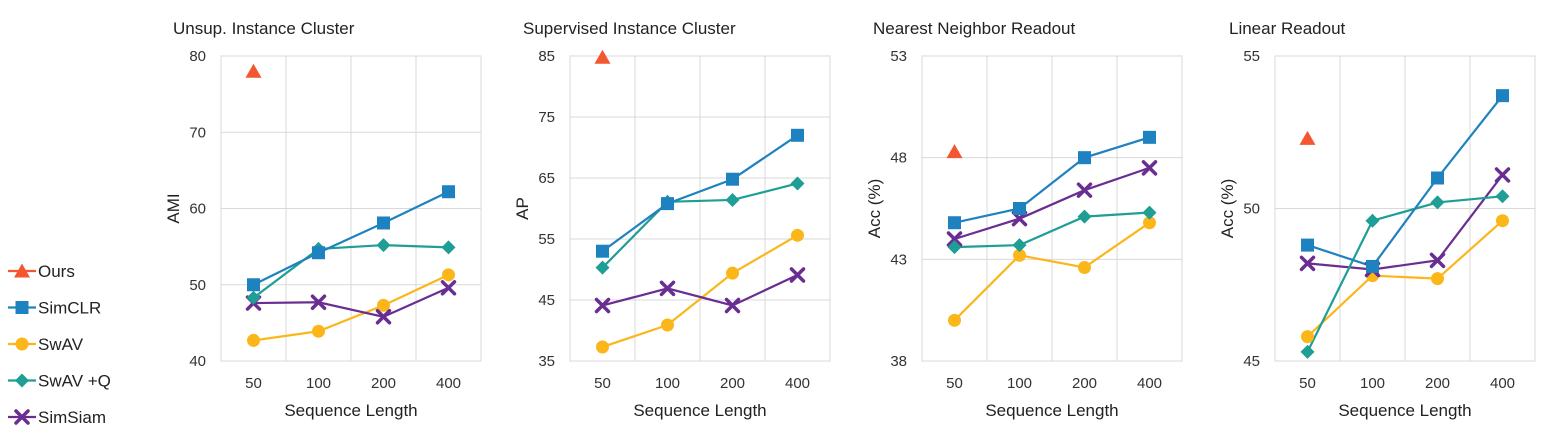 This screenshot has height=435, width=1556. Describe the element at coordinates (546, 239) in the screenshot. I see `y-tick-label: 55` at that location.